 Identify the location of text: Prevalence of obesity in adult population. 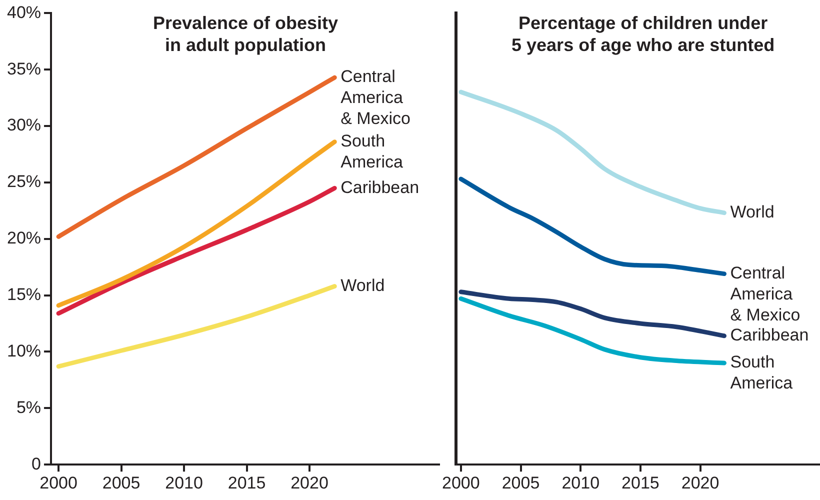
(245, 34).